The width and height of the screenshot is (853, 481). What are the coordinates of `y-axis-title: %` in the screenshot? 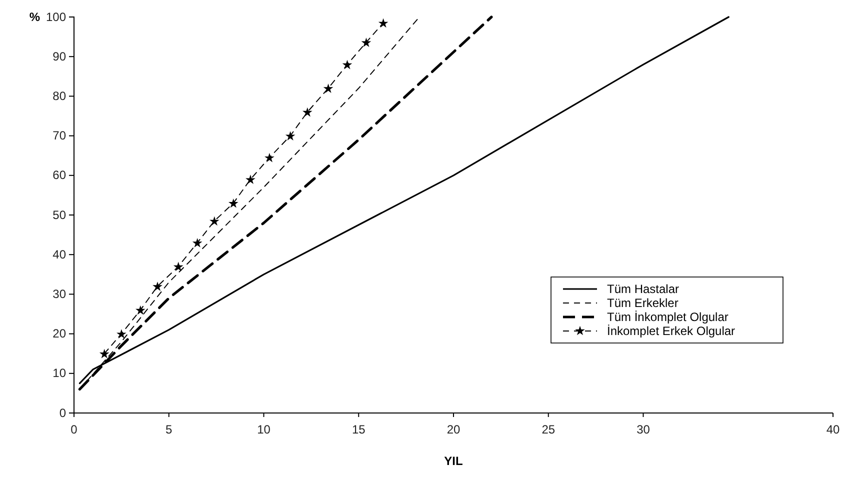 It's located at (34, 17).